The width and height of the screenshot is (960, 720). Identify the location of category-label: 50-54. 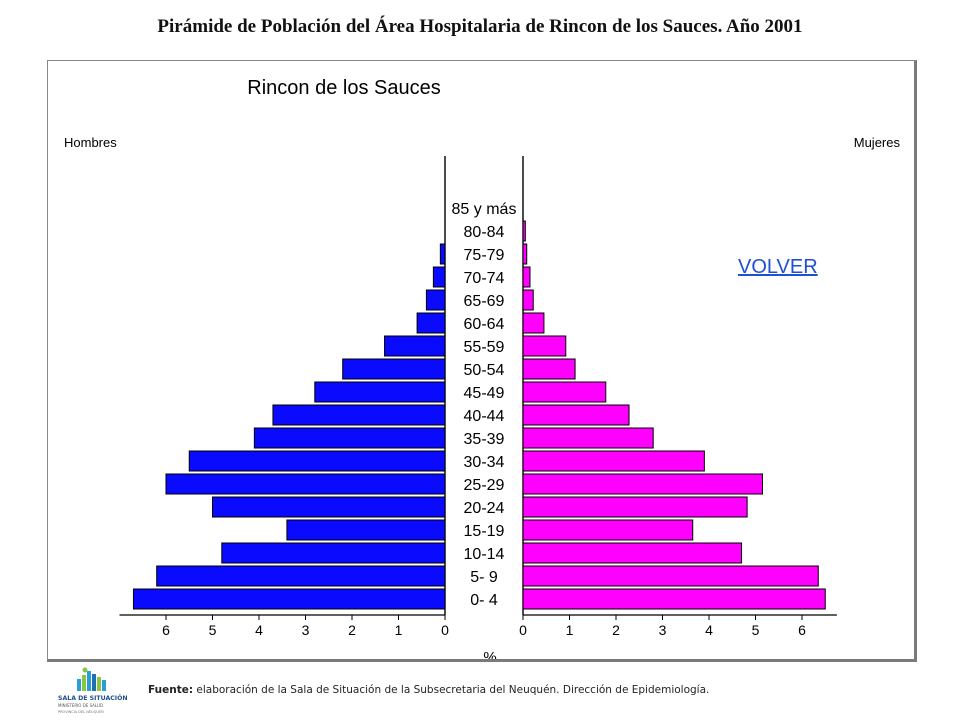
(484, 370).